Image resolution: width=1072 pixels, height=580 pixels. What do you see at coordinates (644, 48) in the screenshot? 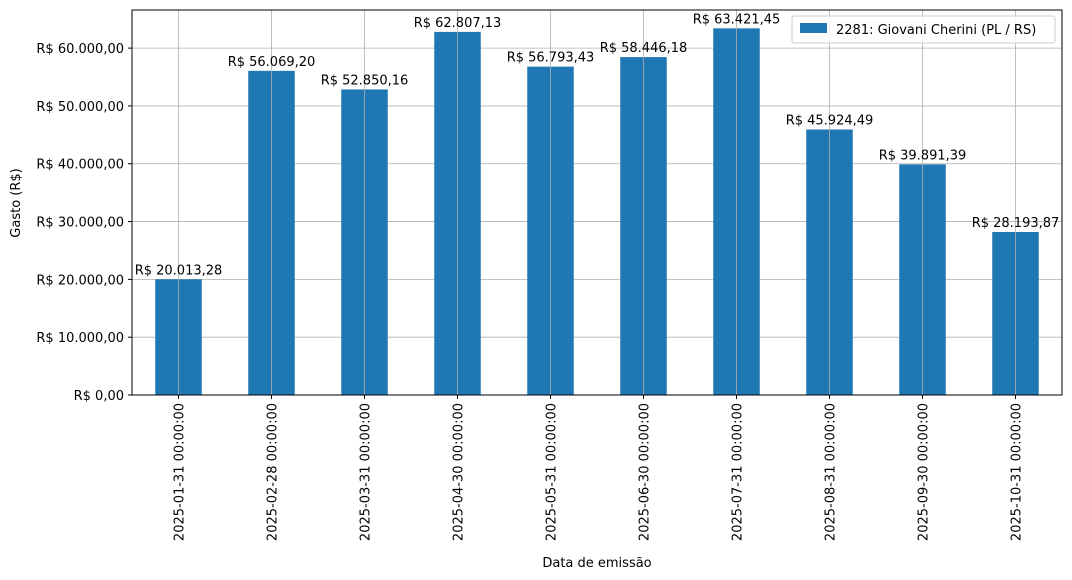
I see `data-label: R$ 58.446,18` at bounding box center [644, 48].